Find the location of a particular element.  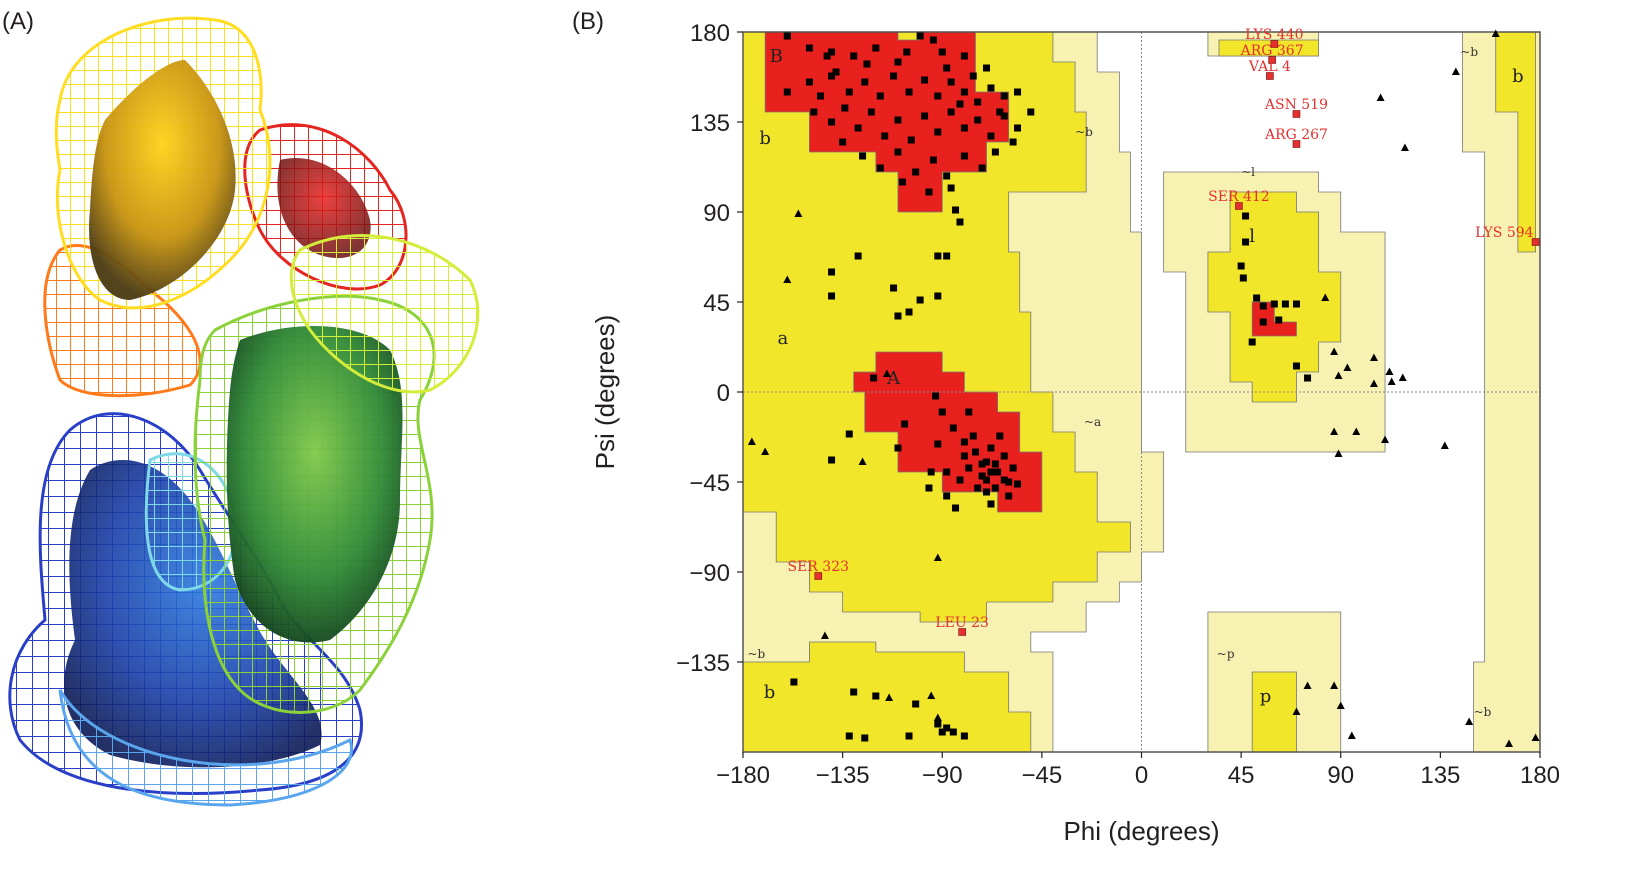

outlier-label: SER 323 is located at coordinates (819, 567).